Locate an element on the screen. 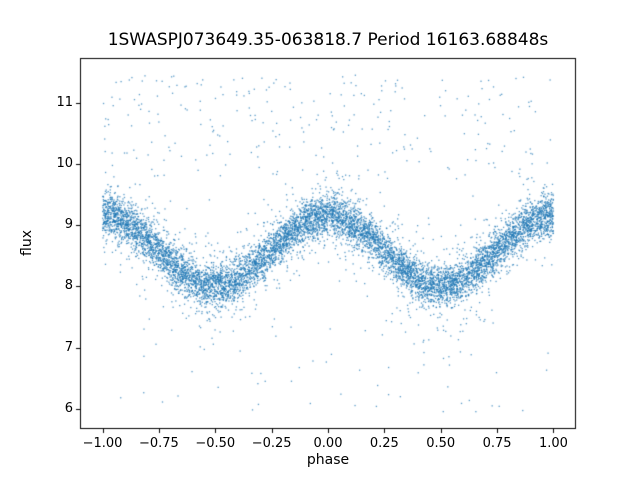 The image size is (640, 480). x-tick-label: 1.00 is located at coordinates (553, 443).